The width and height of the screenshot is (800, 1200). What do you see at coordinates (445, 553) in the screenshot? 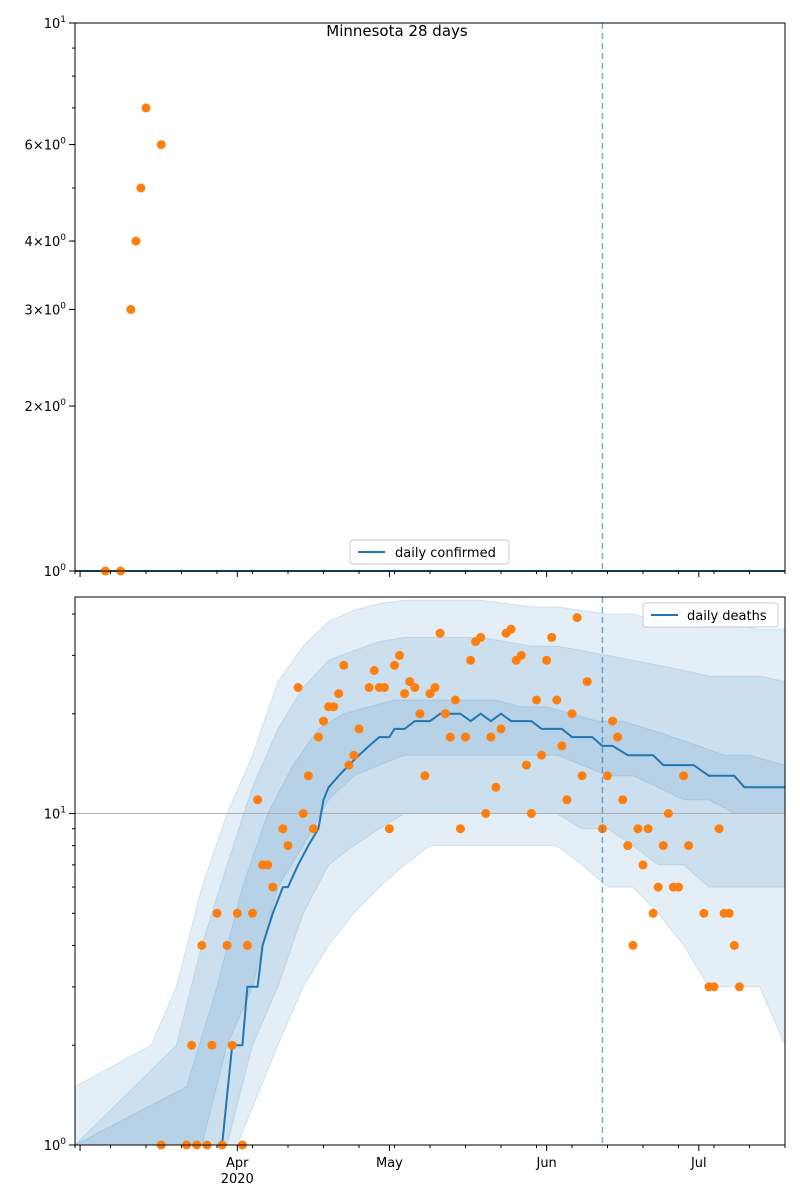
I see `top-legend-label: daily confirmed` at bounding box center [445, 553].